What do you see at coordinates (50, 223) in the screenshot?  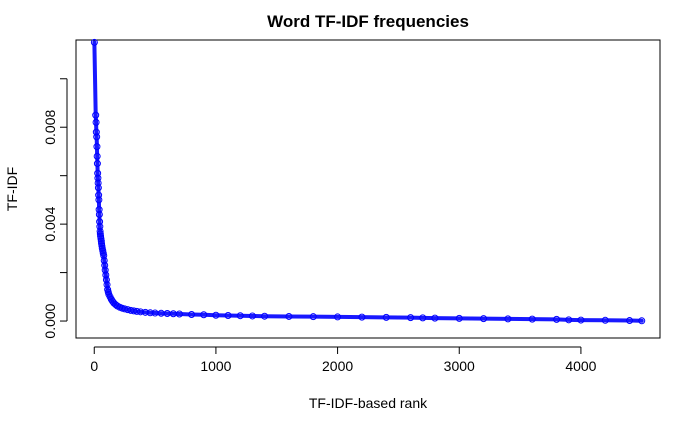 I see `y-tick-label: 0.004` at bounding box center [50, 223].